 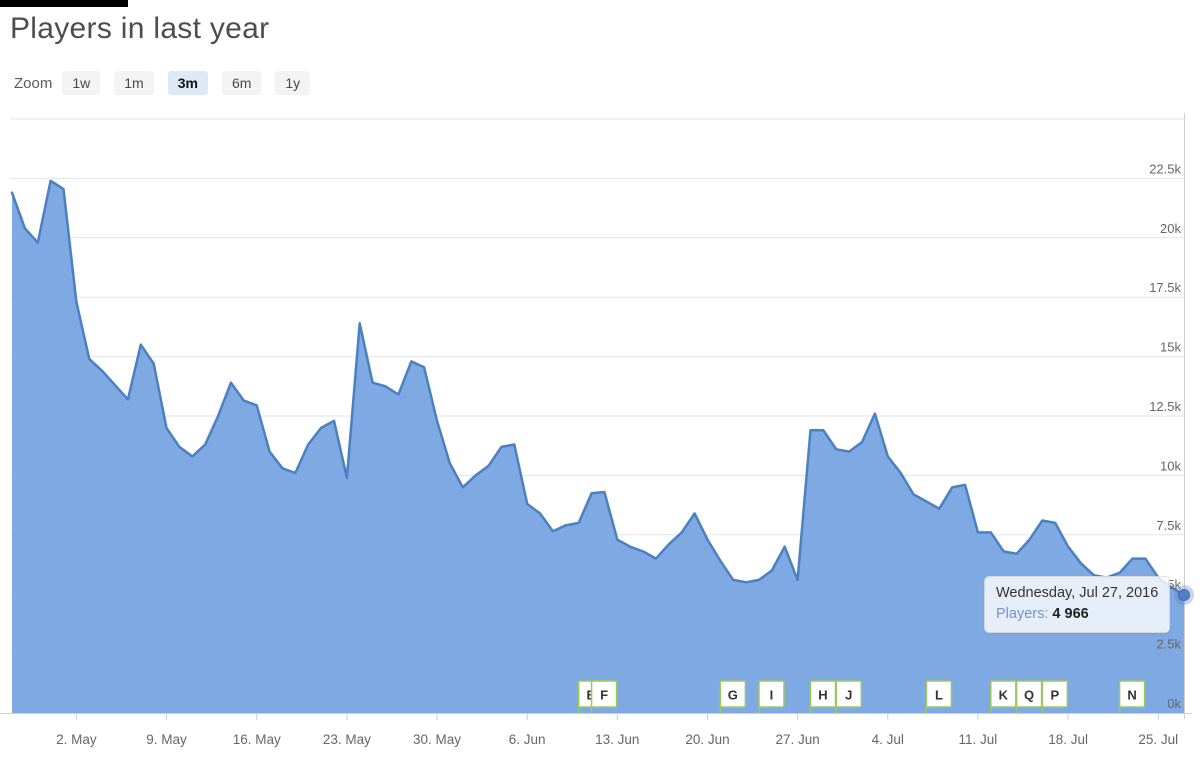 I want to click on y-axis-label: 12.5k, so click(x=1165, y=406).